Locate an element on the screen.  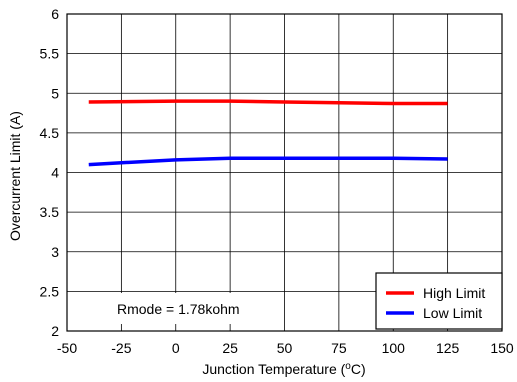
y-tick-label: 3.5 is located at coordinates (50, 212).